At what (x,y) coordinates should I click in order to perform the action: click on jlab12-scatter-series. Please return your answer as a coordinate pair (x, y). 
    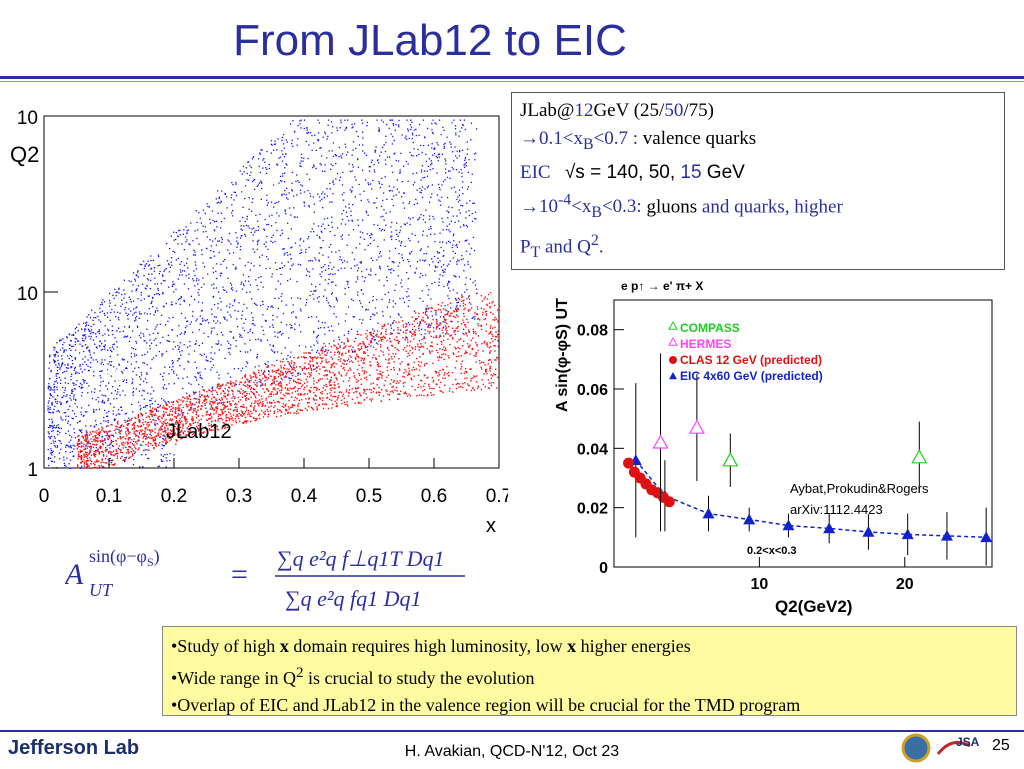
    Looking at the image, I should click on (288, 380).